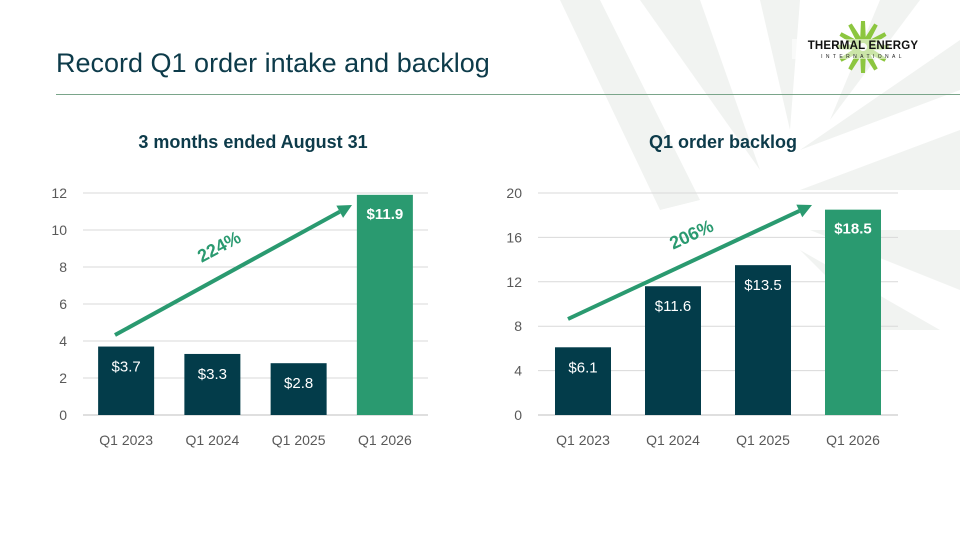 This screenshot has height=540, width=960. Describe the element at coordinates (673, 306) in the screenshot. I see `data-label: $11.6` at that location.